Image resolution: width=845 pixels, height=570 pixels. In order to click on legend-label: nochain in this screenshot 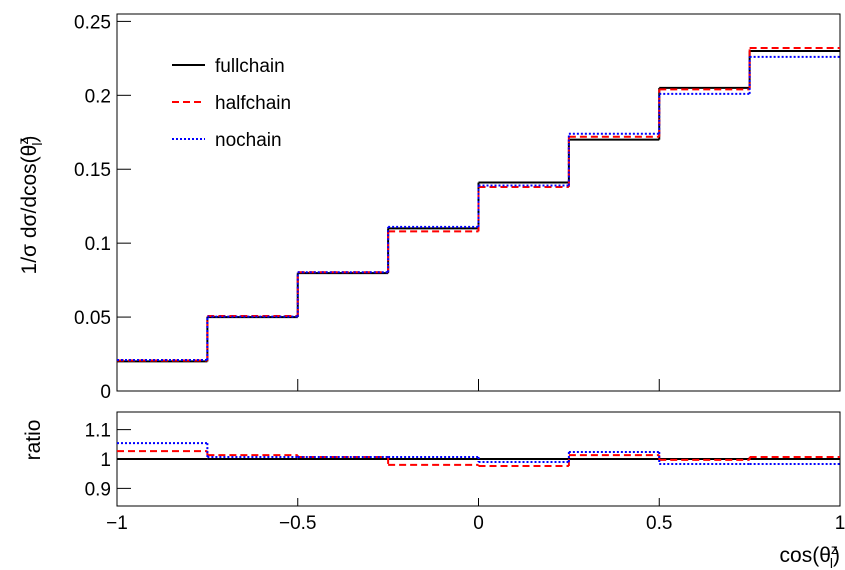, I will do `click(248, 140)`.